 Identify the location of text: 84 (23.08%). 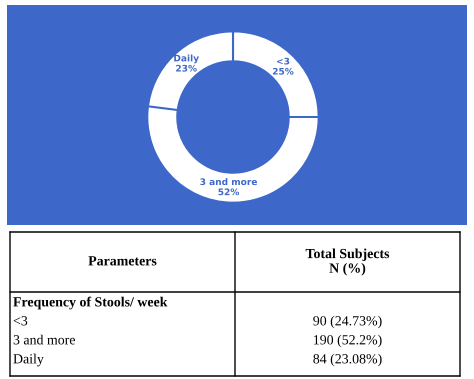
(347, 360).